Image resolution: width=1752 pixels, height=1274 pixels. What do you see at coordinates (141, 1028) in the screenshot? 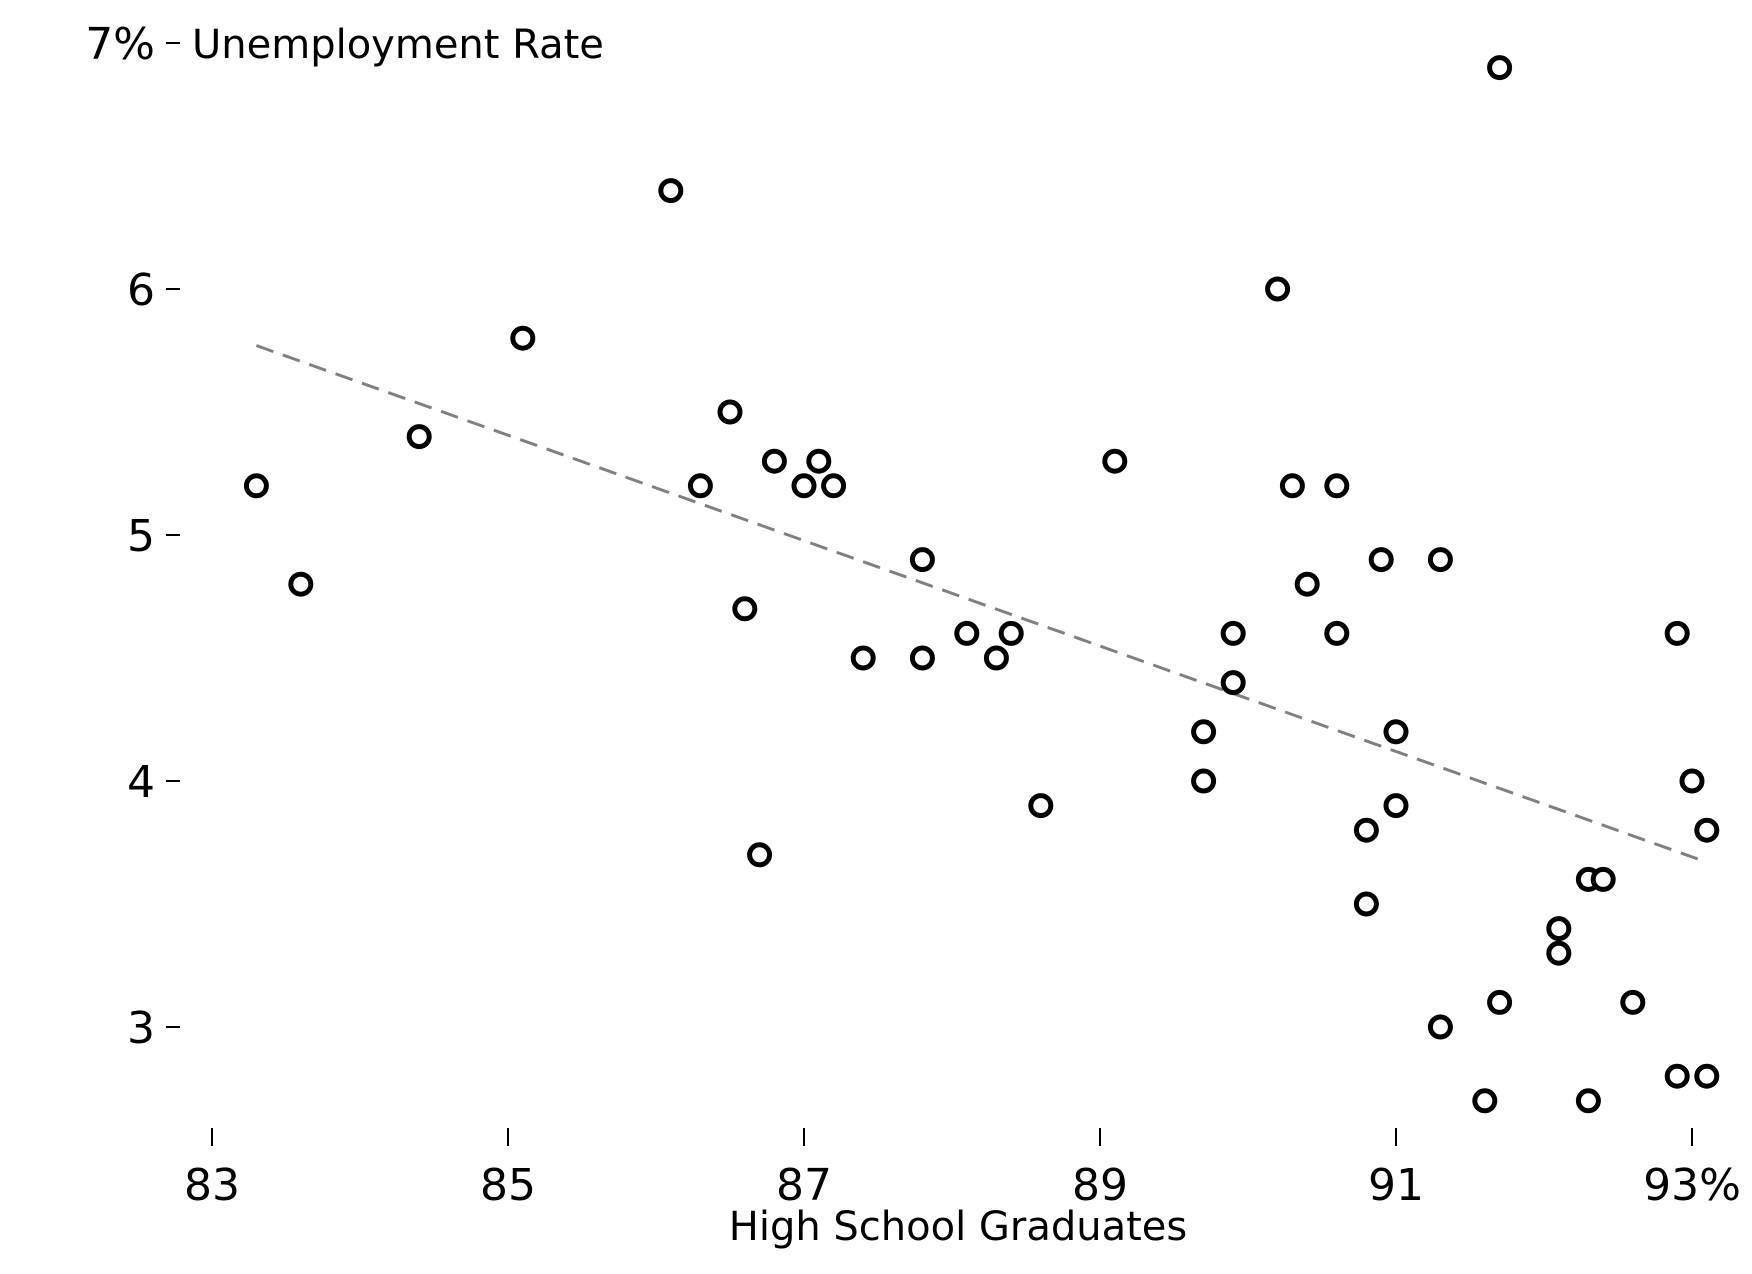
I see `y-tick-label: 3` at bounding box center [141, 1028].